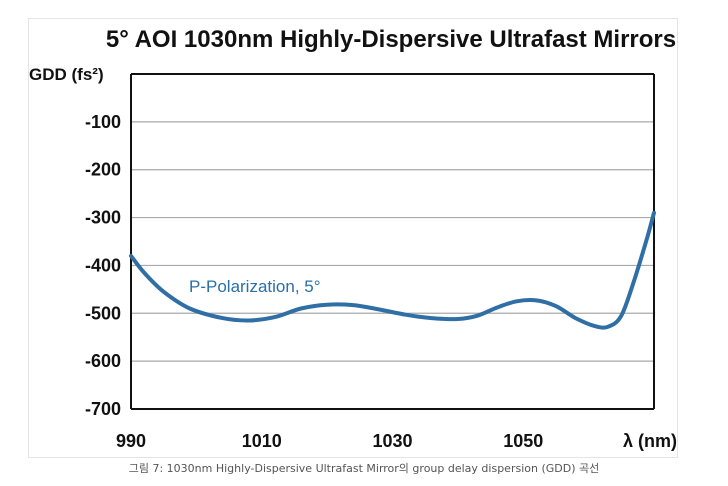 The height and width of the screenshot is (486, 728). Describe the element at coordinates (103, 313) in the screenshot. I see `y-tick-label: -500` at that location.